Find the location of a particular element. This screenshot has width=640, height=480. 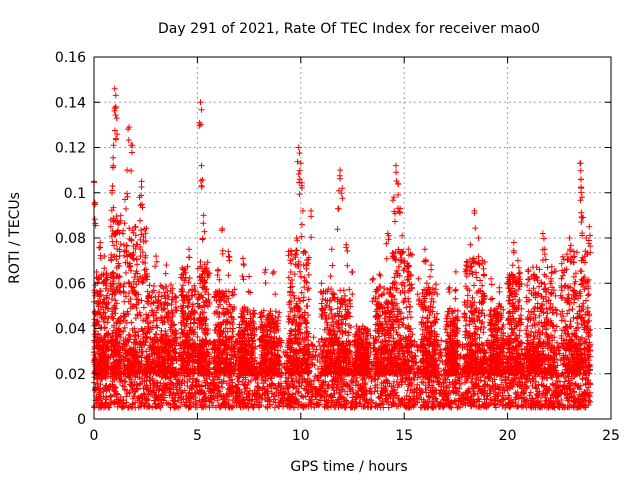

y-tick-label: 0.04 is located at coordinates (70, 330).